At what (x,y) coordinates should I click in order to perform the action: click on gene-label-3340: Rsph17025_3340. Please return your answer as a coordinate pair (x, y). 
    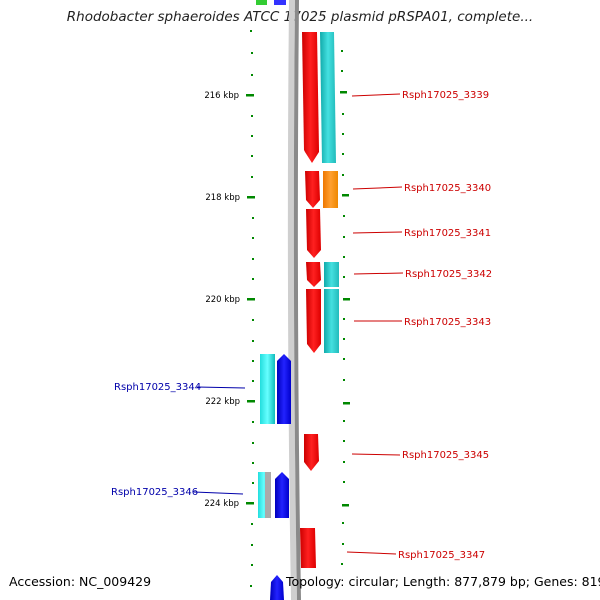
    Looking at the image, I should click on (447, 188).